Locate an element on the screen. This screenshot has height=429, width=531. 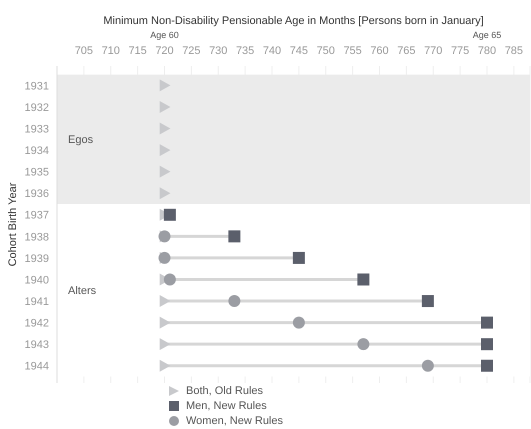
x-tick-label: 740 is located at coordinates (272, 51).